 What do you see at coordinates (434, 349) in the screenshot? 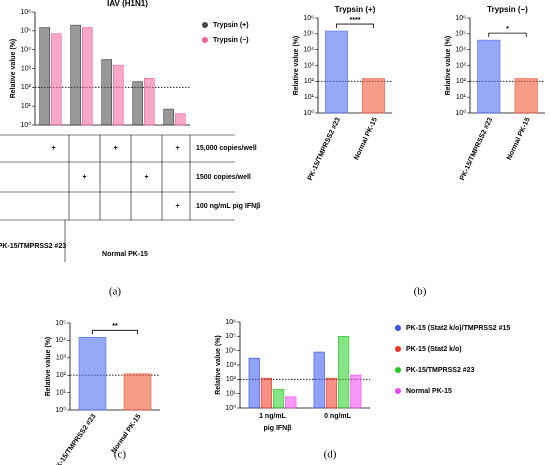
I see `legend-label: PK-15 (Stat2 k/o)` at bounding box center [434, 349].